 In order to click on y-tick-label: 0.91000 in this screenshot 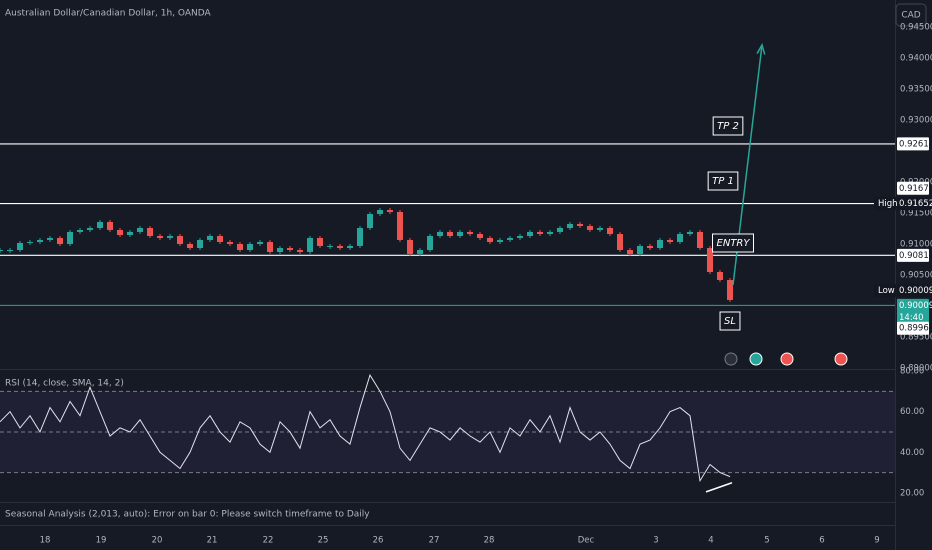, I will do `click(916, 244)`.